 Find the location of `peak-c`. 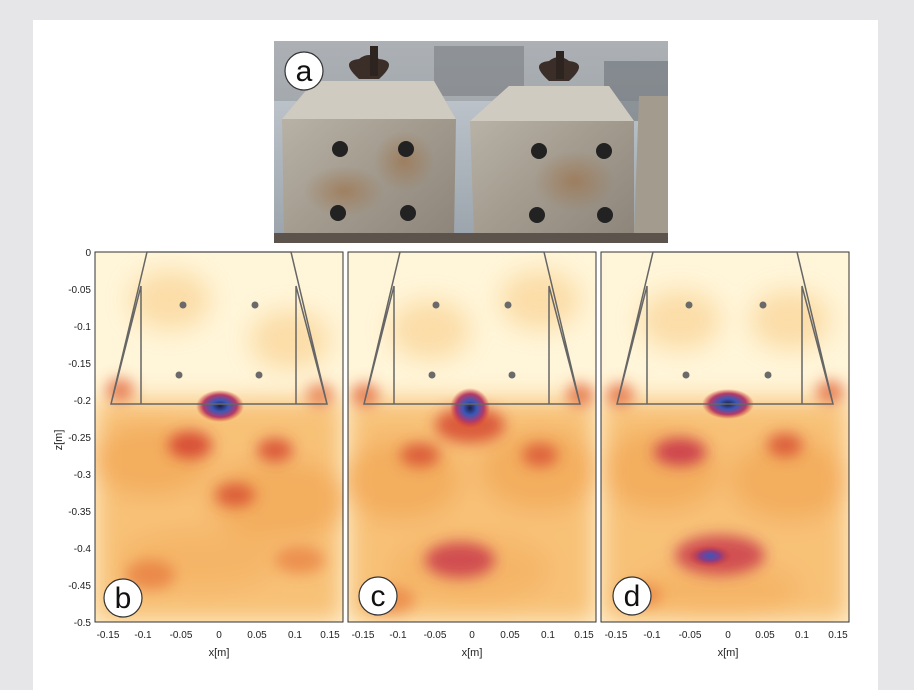

peak-c is located at coordinates (470, 408).